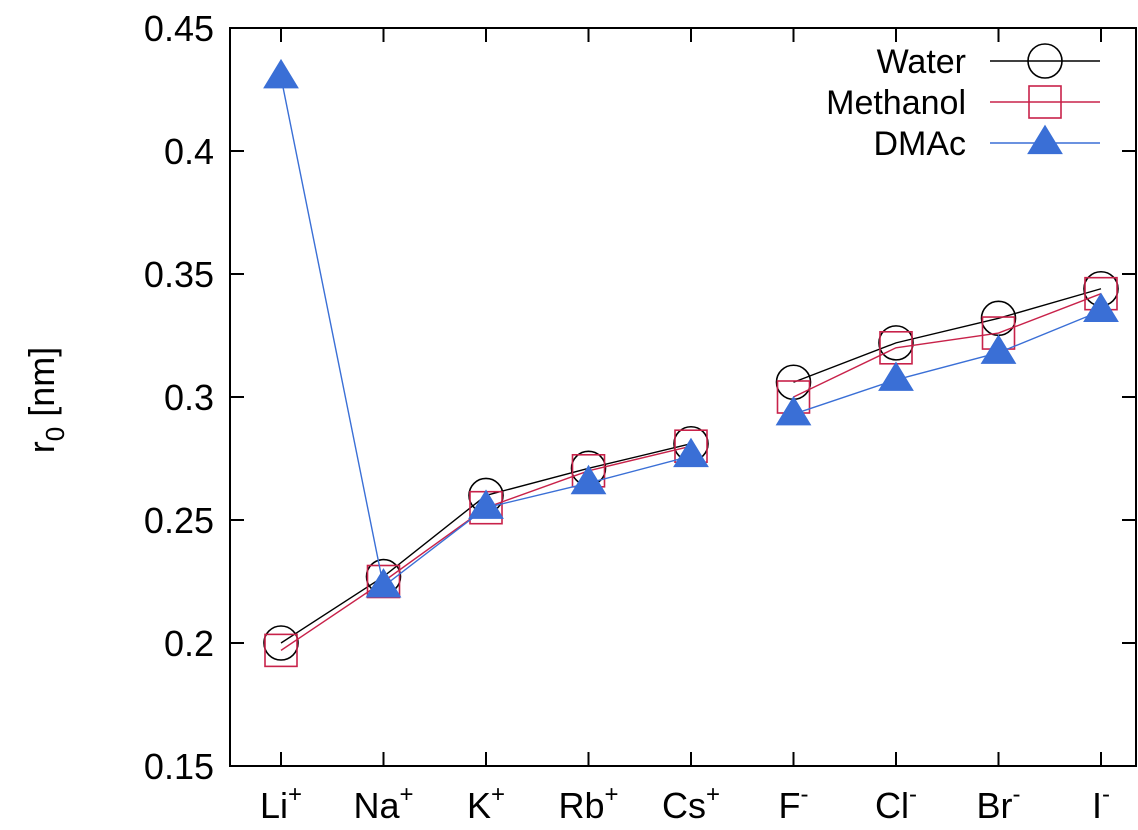 This screenshot has width=1138, height=830. Describe the element at coordinates (189, 643) in the screenshot. I see `y-tick-label: 0.2` at that location.